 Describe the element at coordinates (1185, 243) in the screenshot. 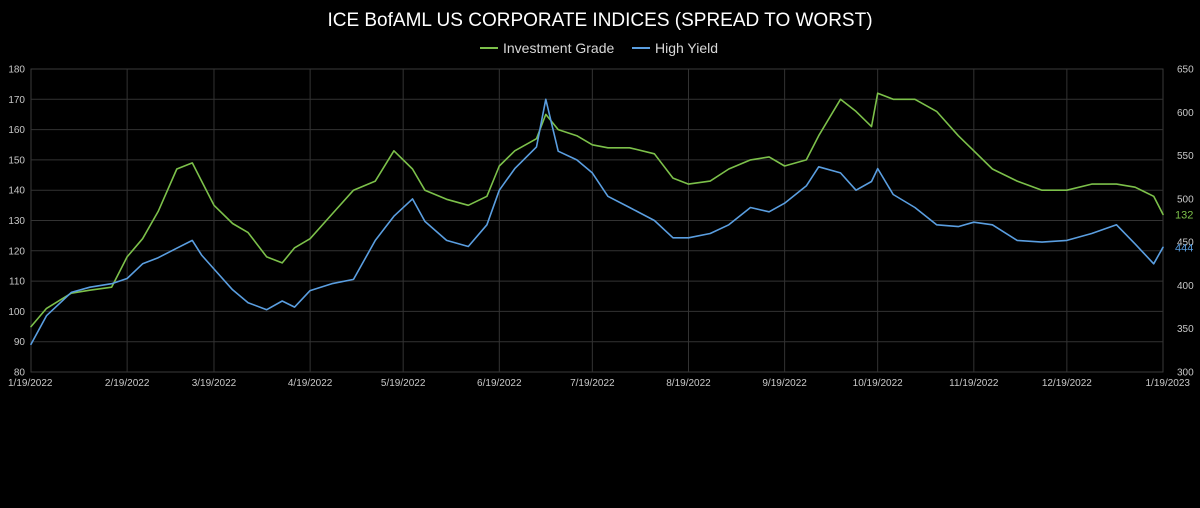

I see `y-right-tick-label: 450` at that location.